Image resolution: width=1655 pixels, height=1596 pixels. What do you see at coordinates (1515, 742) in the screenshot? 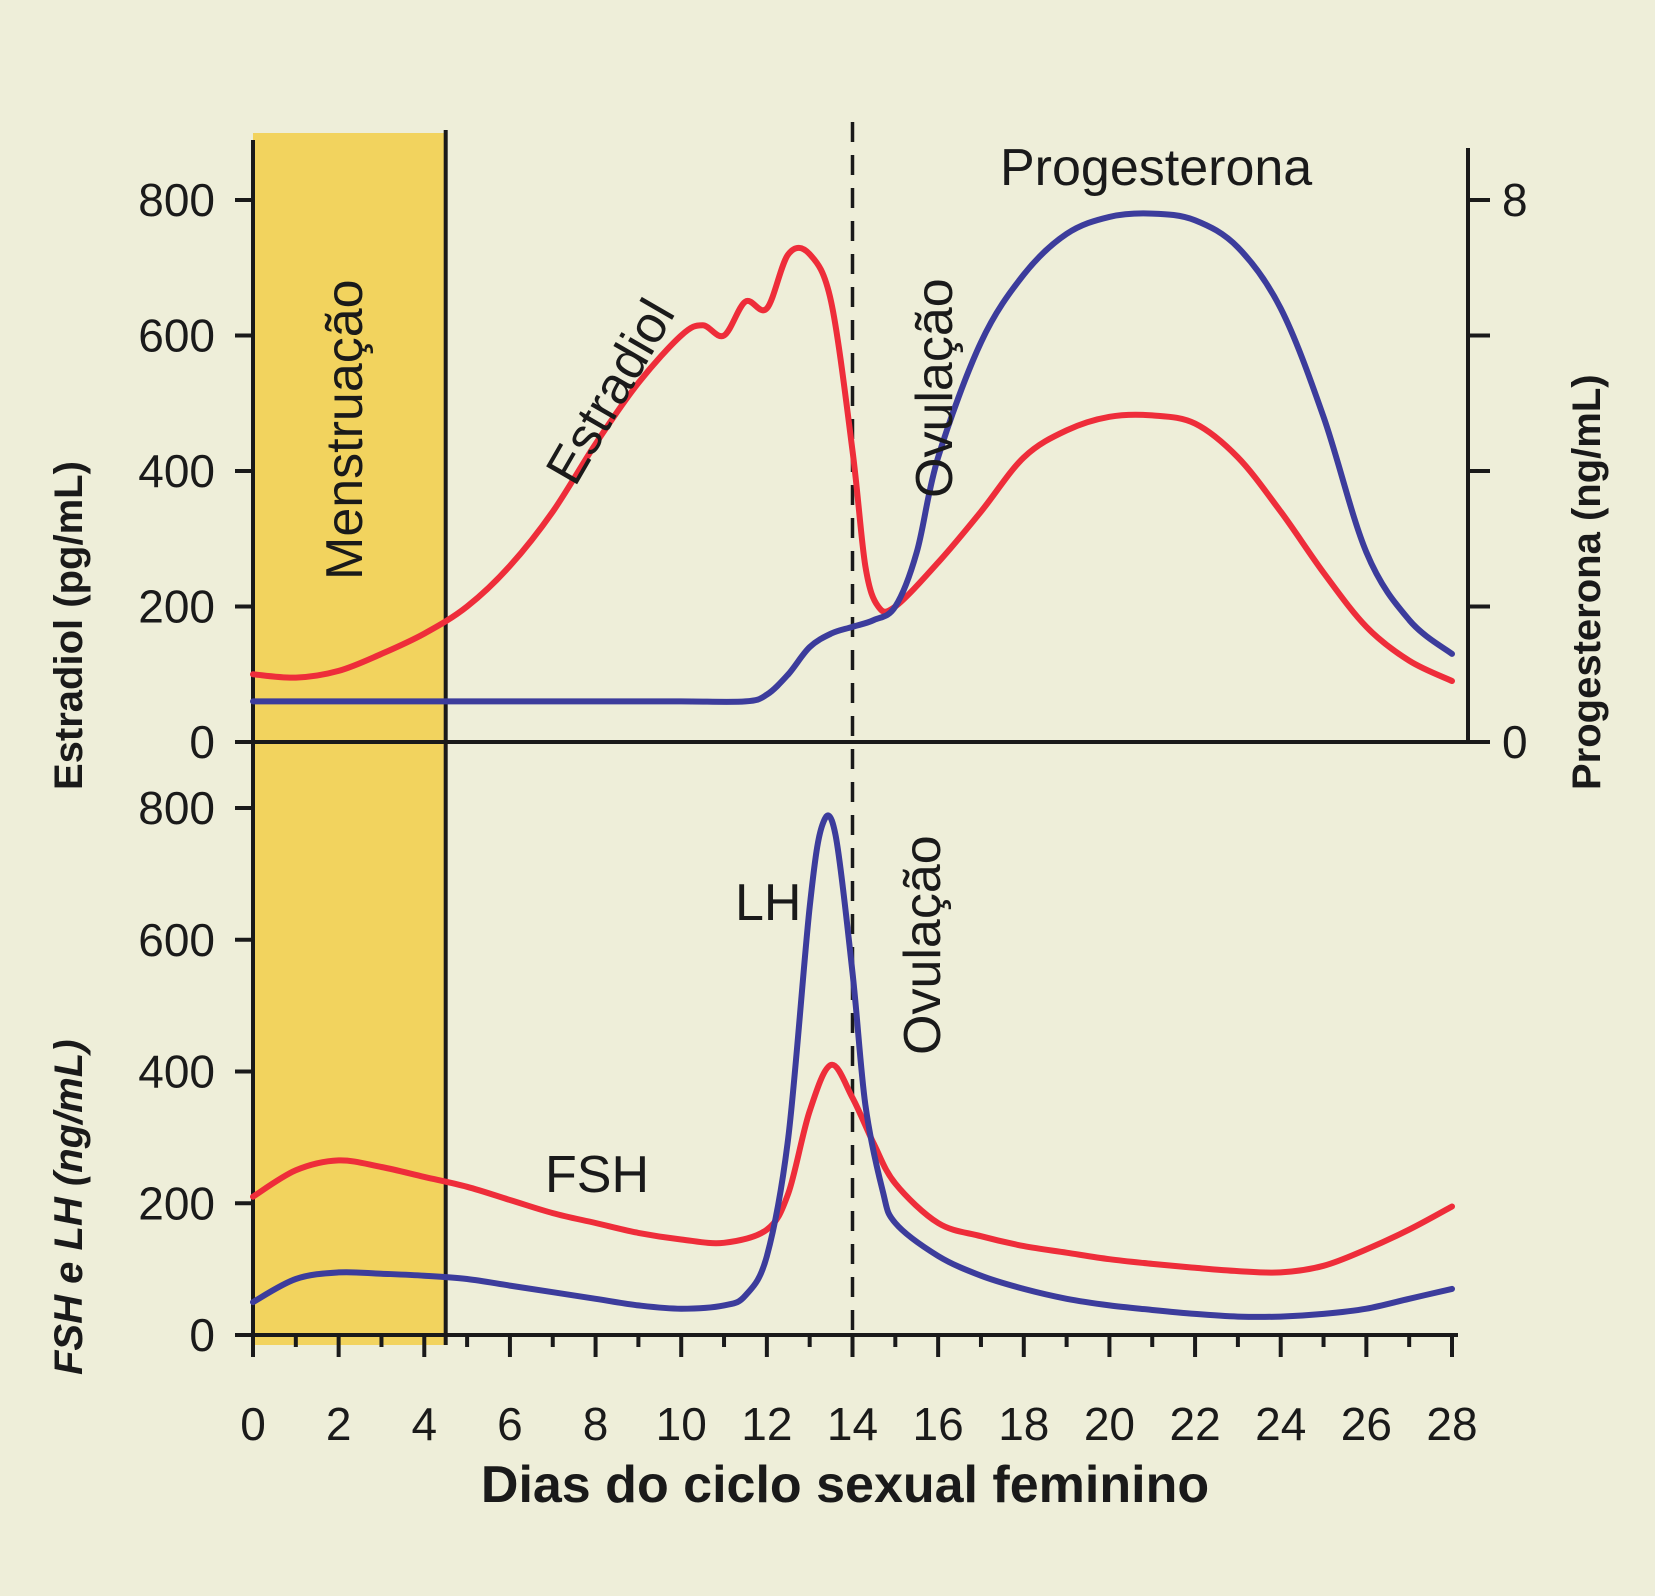
I see `right-y-tick-label: 0` at bounding box center [1515, 742].